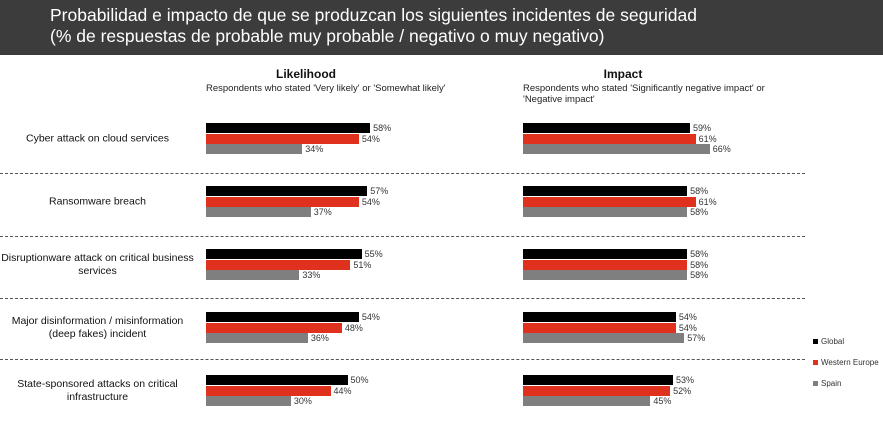  I want to click on value-label: 50%, so click(359, 380).